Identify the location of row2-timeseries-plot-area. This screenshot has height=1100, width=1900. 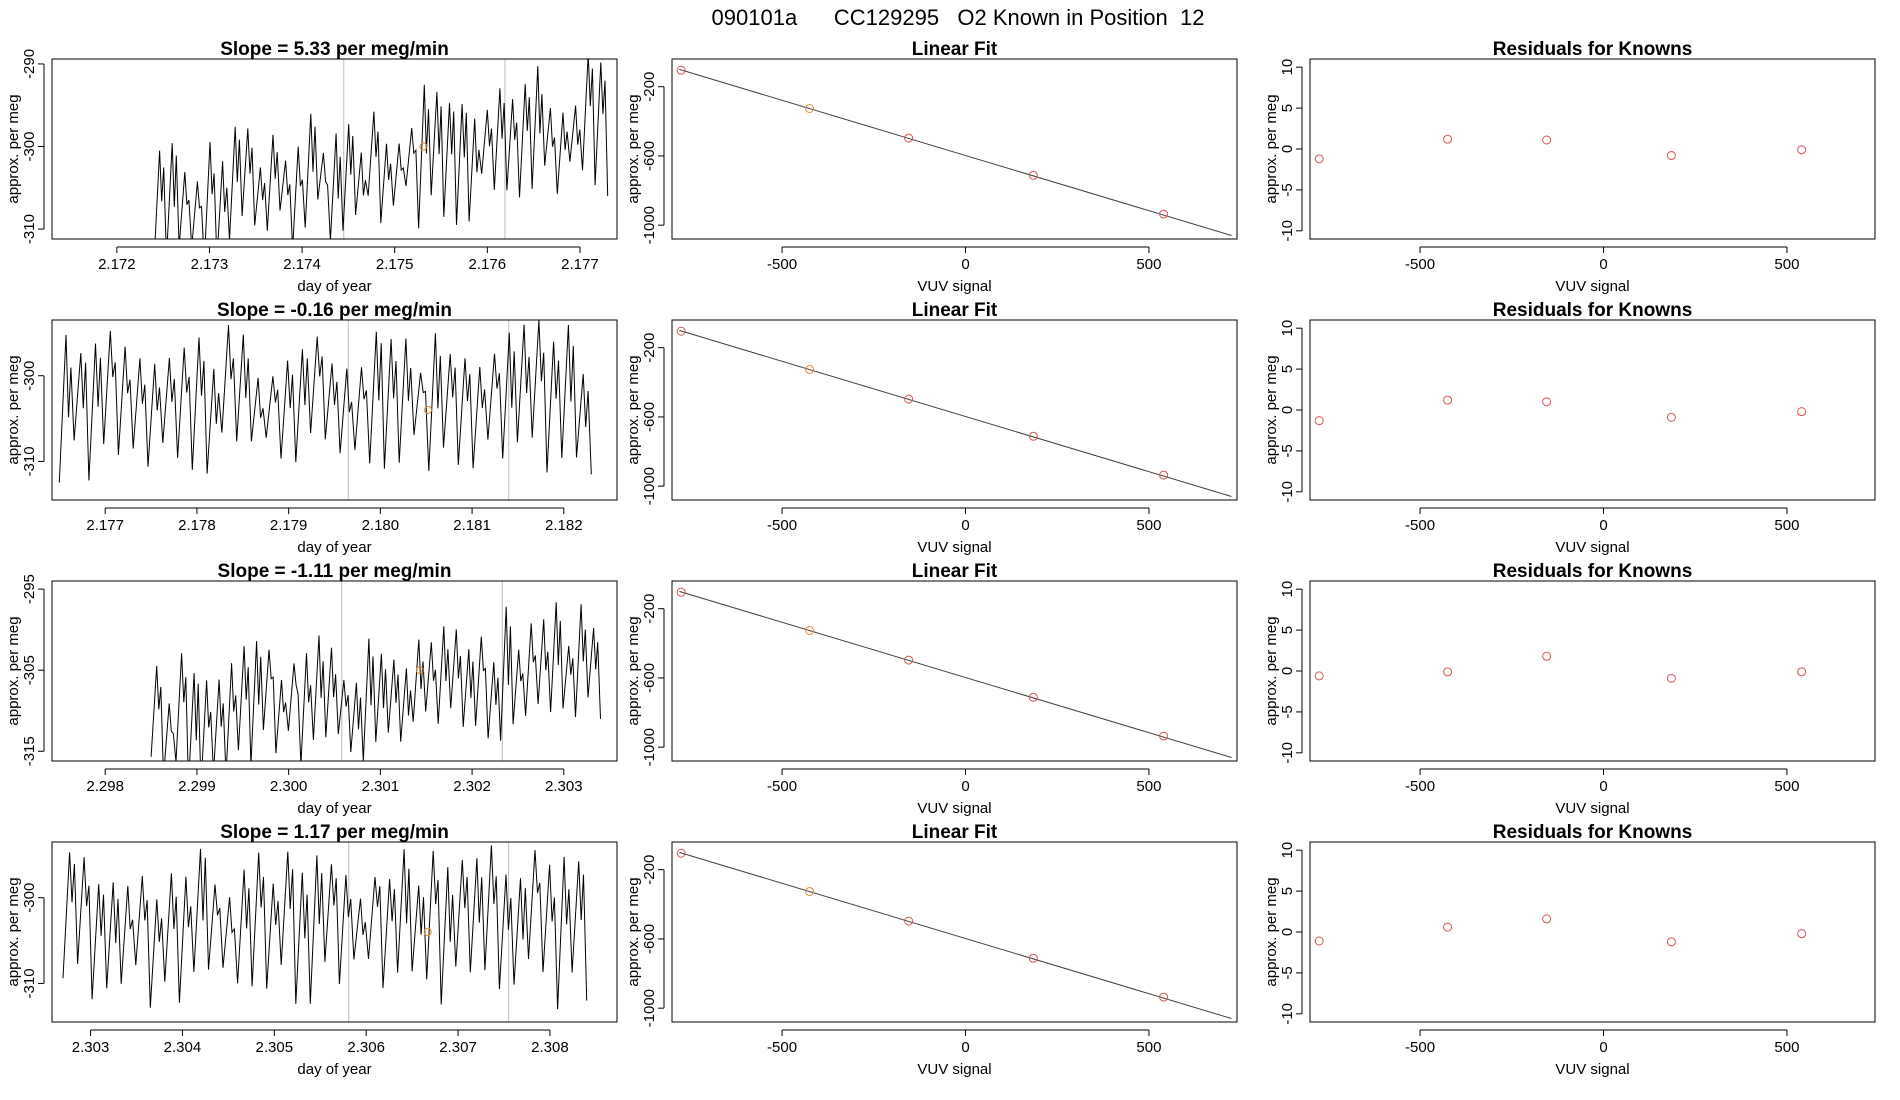
(325, 410).